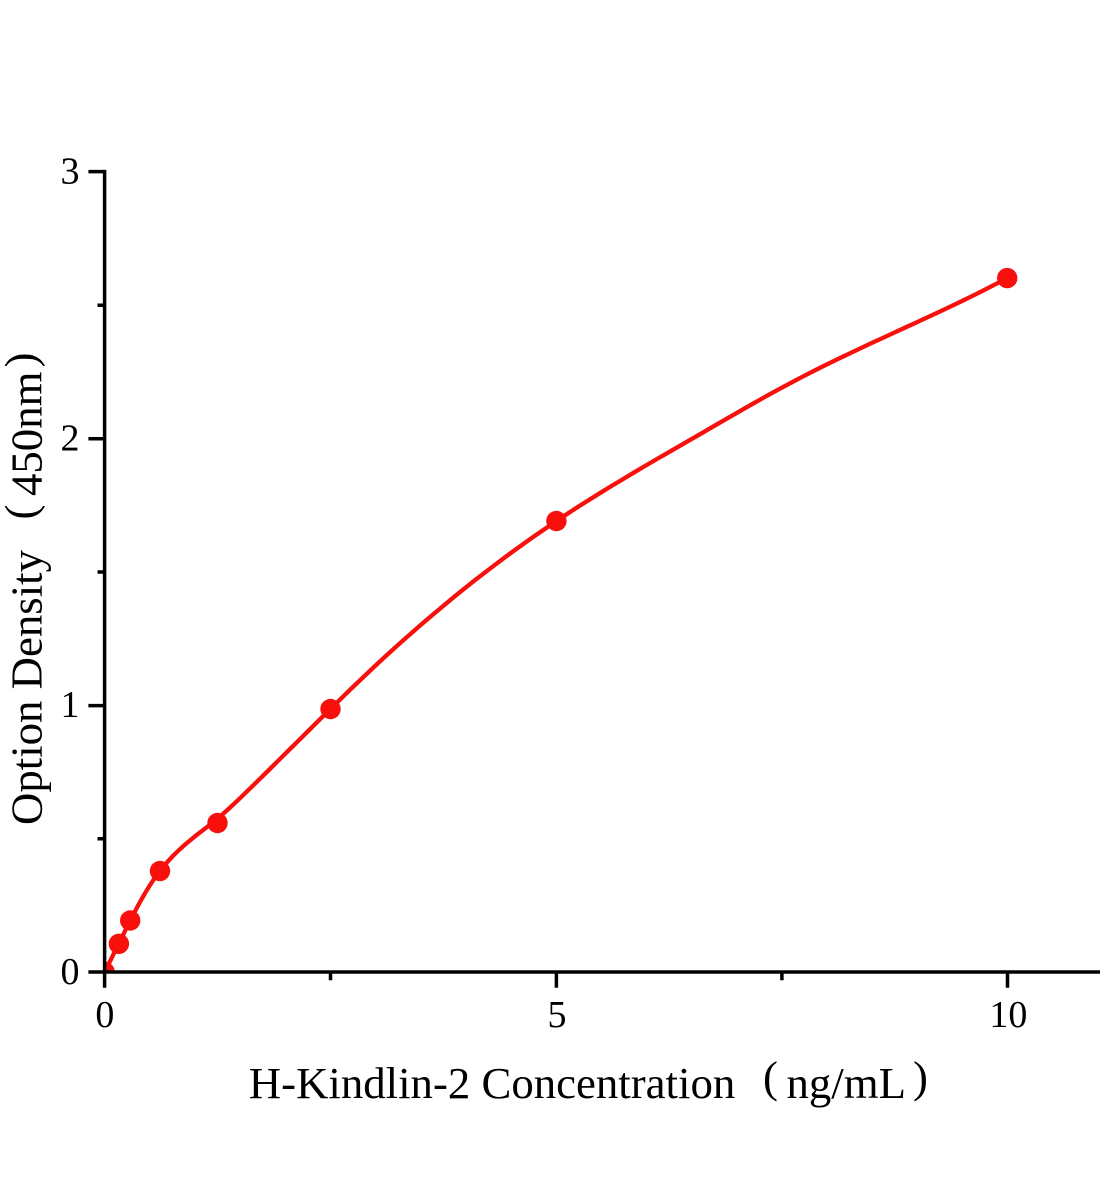 The width and height of the screenshot is (1104, 1200). What do you see at coordinates (70, 172) in the screenshot?
I see `svg-text: 3` at bounding box center [70, 172].